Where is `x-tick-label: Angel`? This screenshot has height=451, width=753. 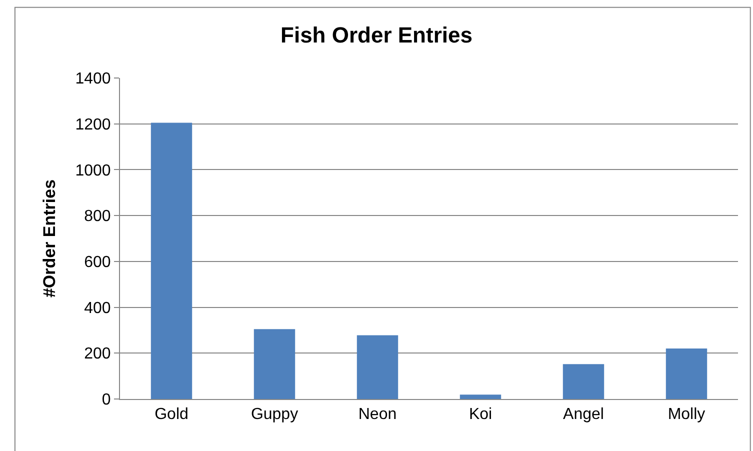 x-tick-label: Angel is located at coordinates (583, 415).